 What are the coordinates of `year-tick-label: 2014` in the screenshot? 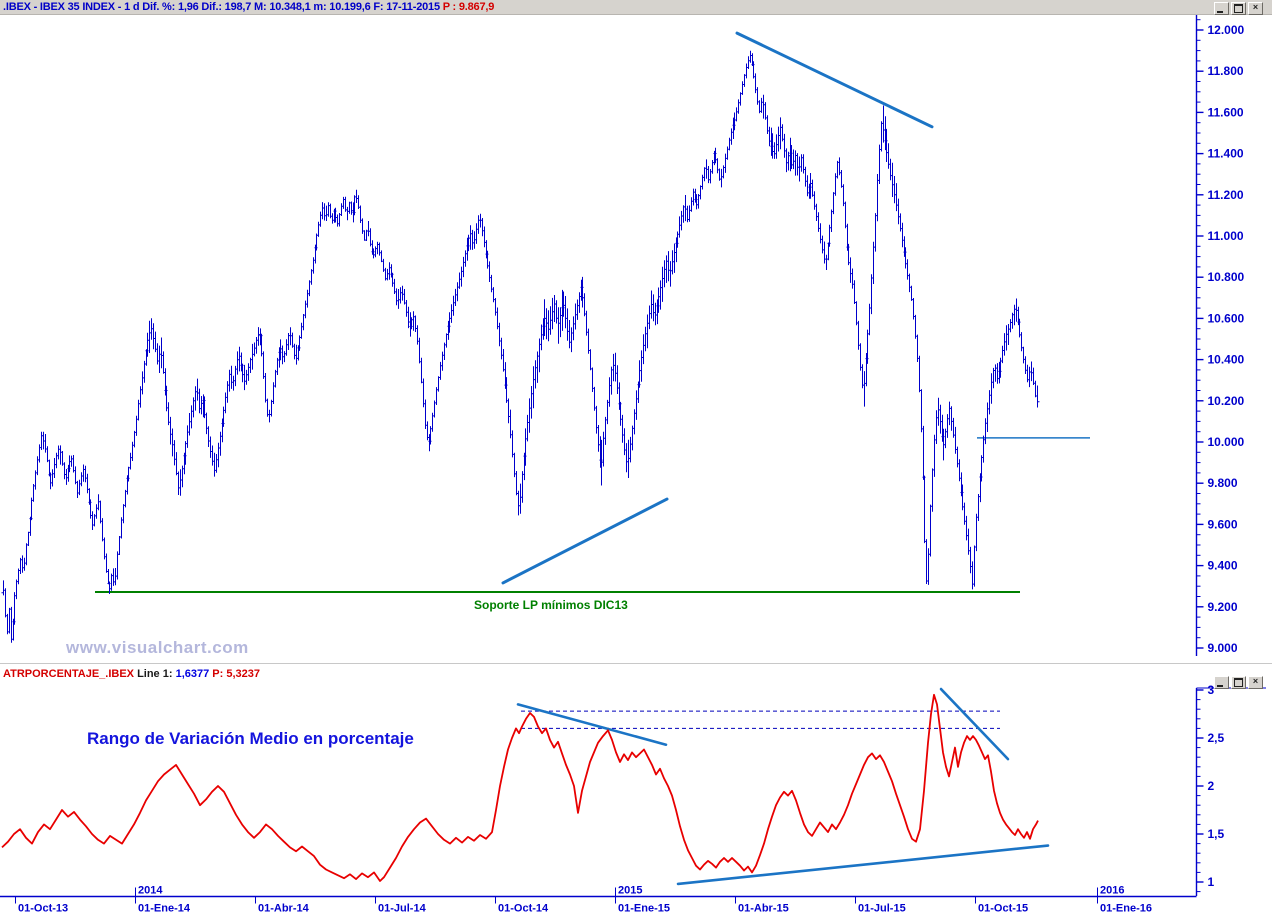 It's located at (150, 891).